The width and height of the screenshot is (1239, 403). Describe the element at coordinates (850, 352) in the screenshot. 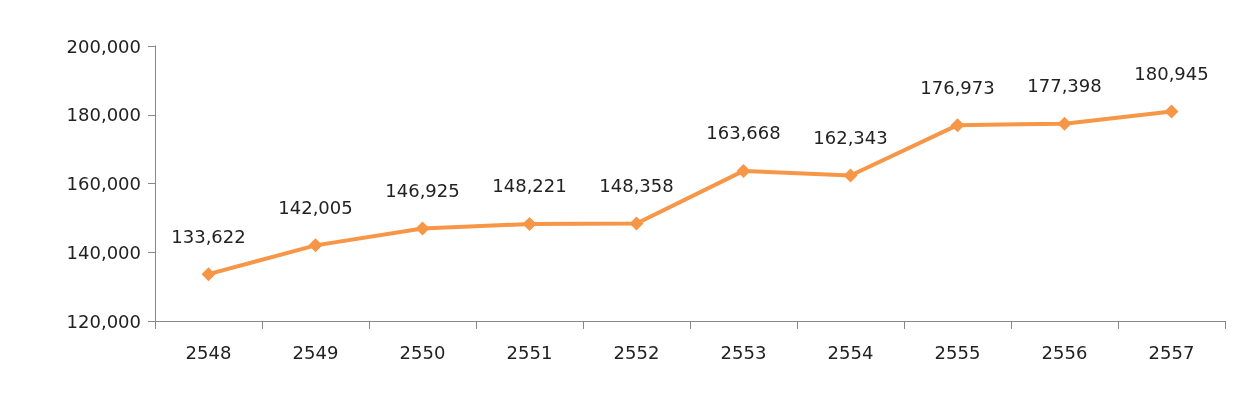

I see `x-tick-label: 2554` at that location.